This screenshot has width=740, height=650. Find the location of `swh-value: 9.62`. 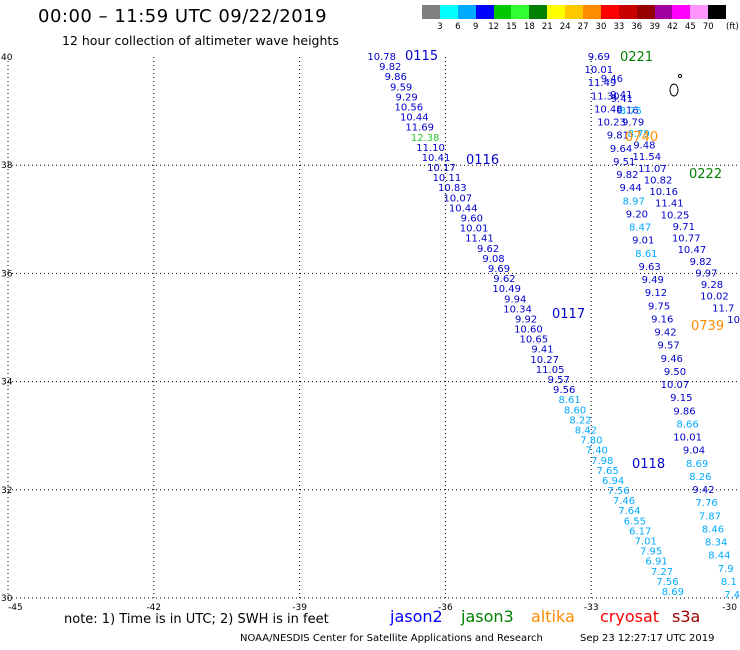

swh-value: 9.62 is located at coordinates (504, 279).